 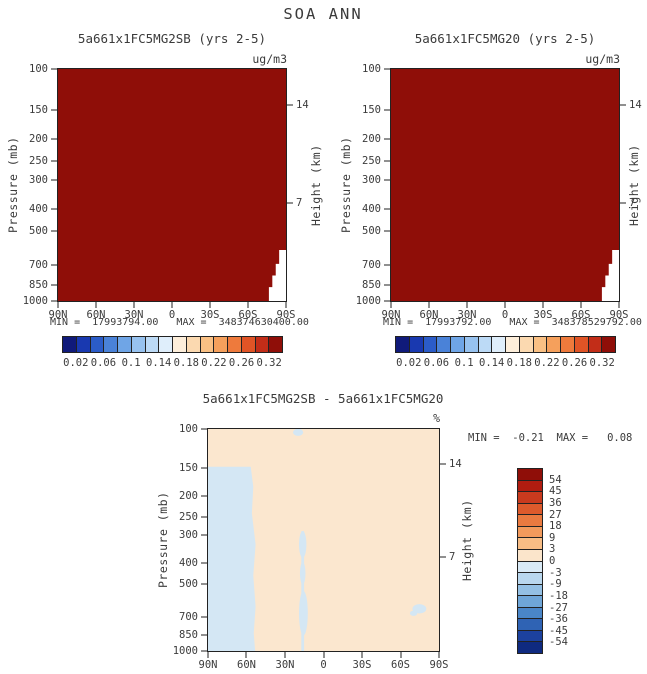 What do you see at coordinates (172, 344) in the screenshot?
I see `colorbar-top-left` at bounding box center [172, 344].